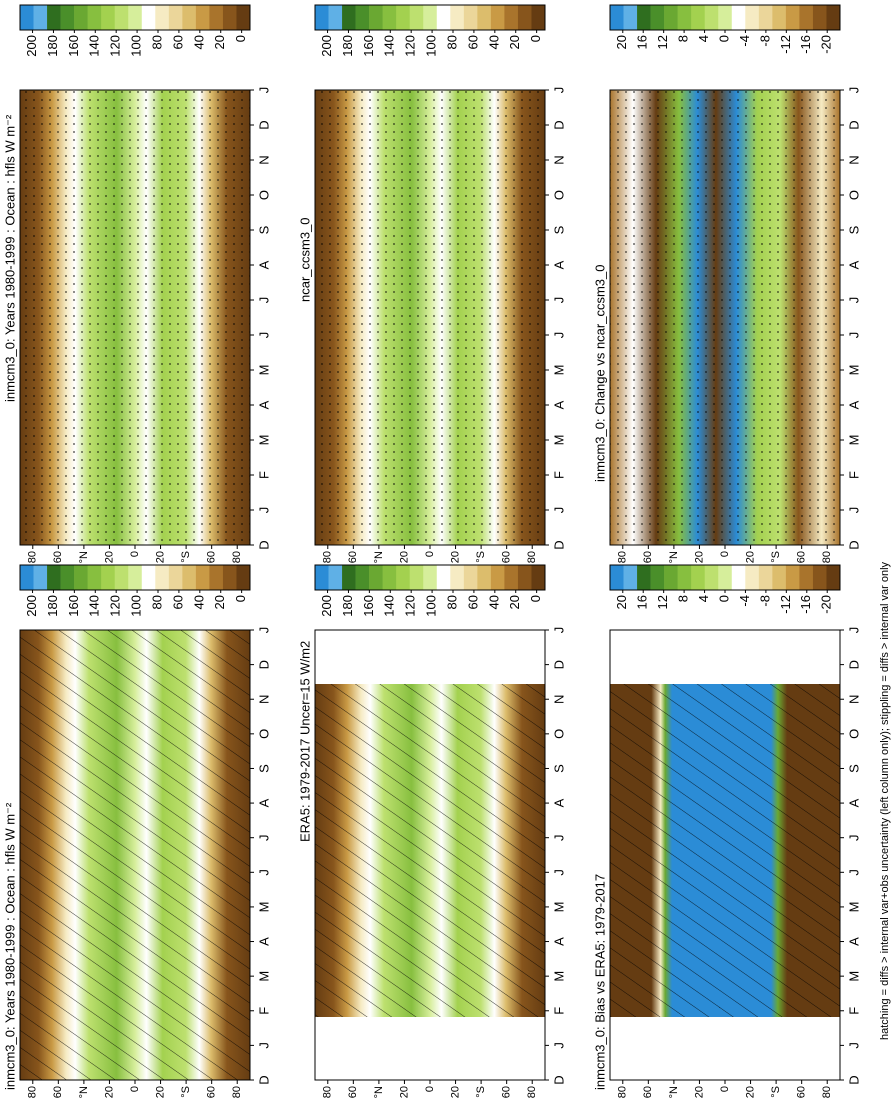  Describe the element at coordinates (599, 982) in the screenshot. I see `panel-title: inmcm3_0: Bias vs ERA5: 1979-2017` at that location.